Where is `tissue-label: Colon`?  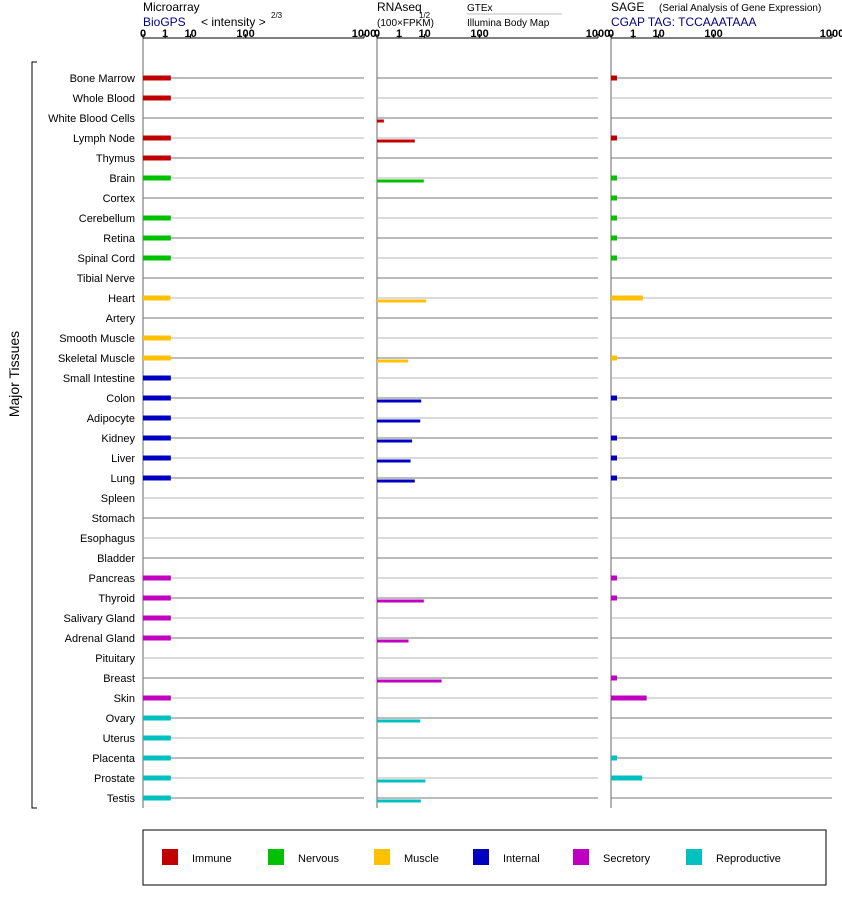 tissue-label: Colon is located at coordinates (120, 399).